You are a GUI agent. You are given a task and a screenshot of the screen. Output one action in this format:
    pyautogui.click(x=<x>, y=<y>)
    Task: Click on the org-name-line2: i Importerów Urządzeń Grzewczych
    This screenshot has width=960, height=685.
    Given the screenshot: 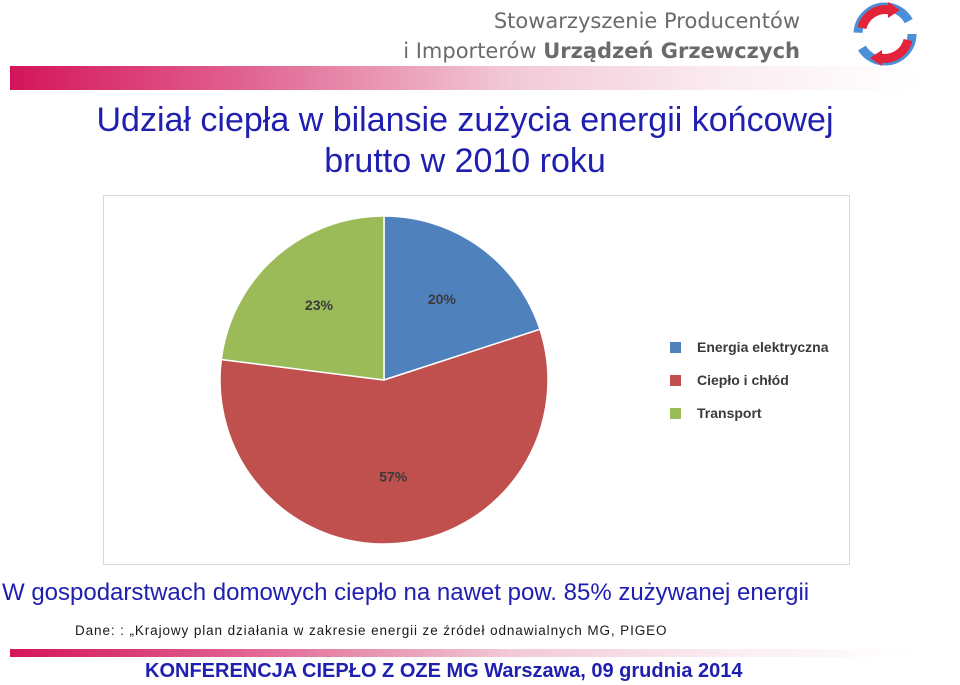 What is the action you would take?
    pyautogui.click(x=590, y=51)
    